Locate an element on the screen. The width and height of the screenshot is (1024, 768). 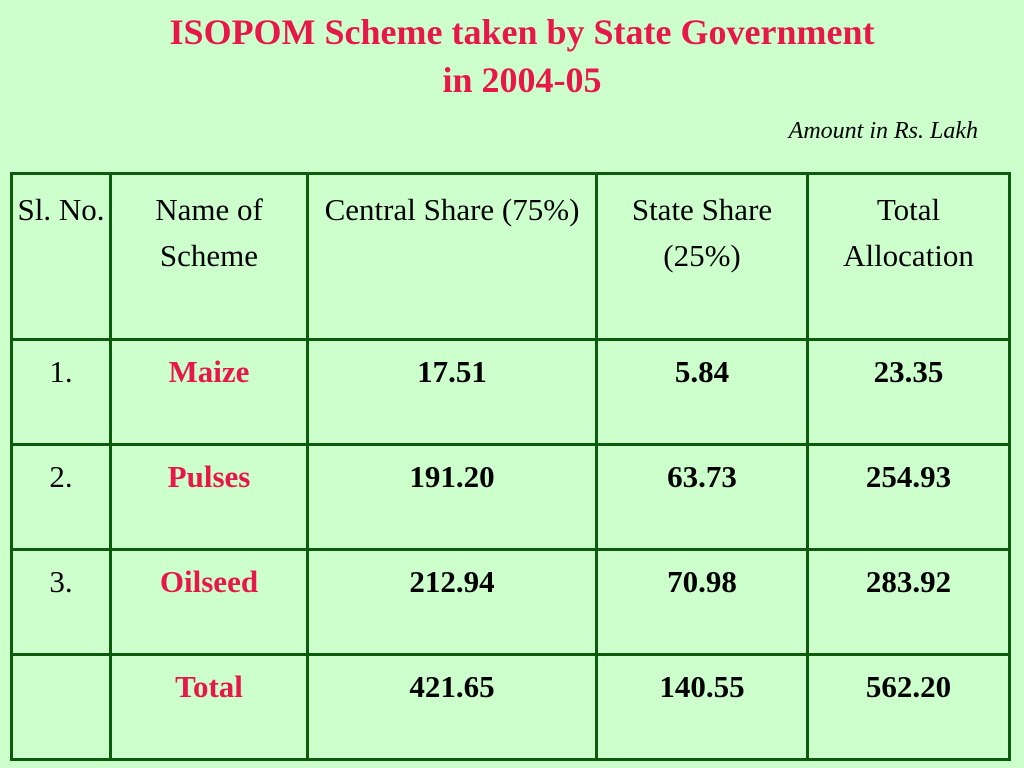
header-central-share: Central Share (75%) is located at coordinates (452, 256).